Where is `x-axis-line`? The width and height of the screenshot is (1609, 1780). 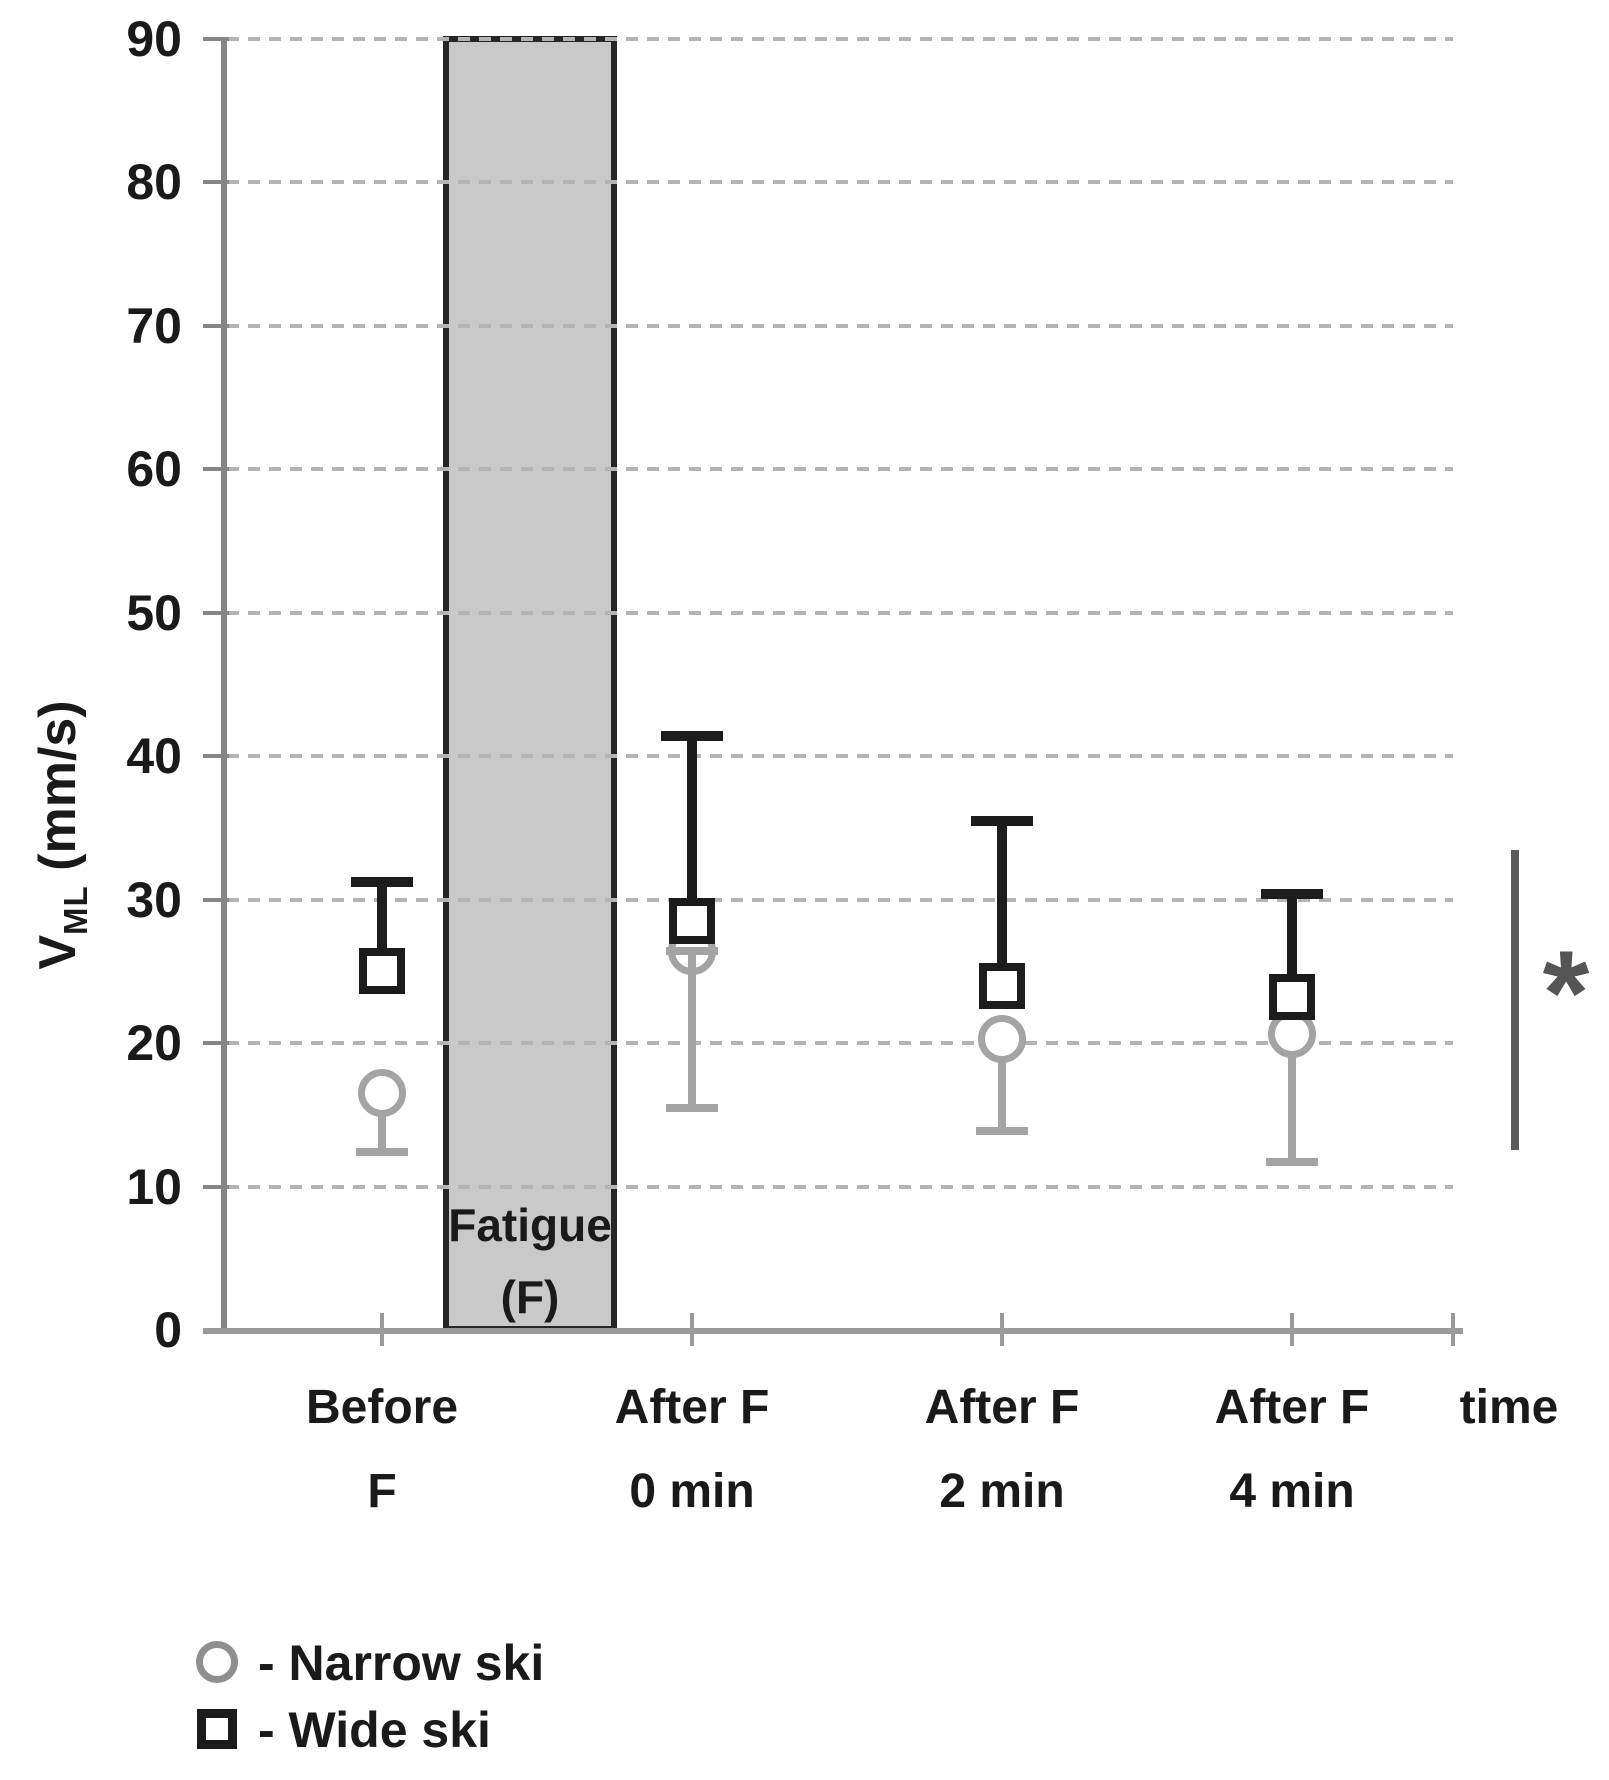 x-axis-line is located at coordinates (833, 1331).